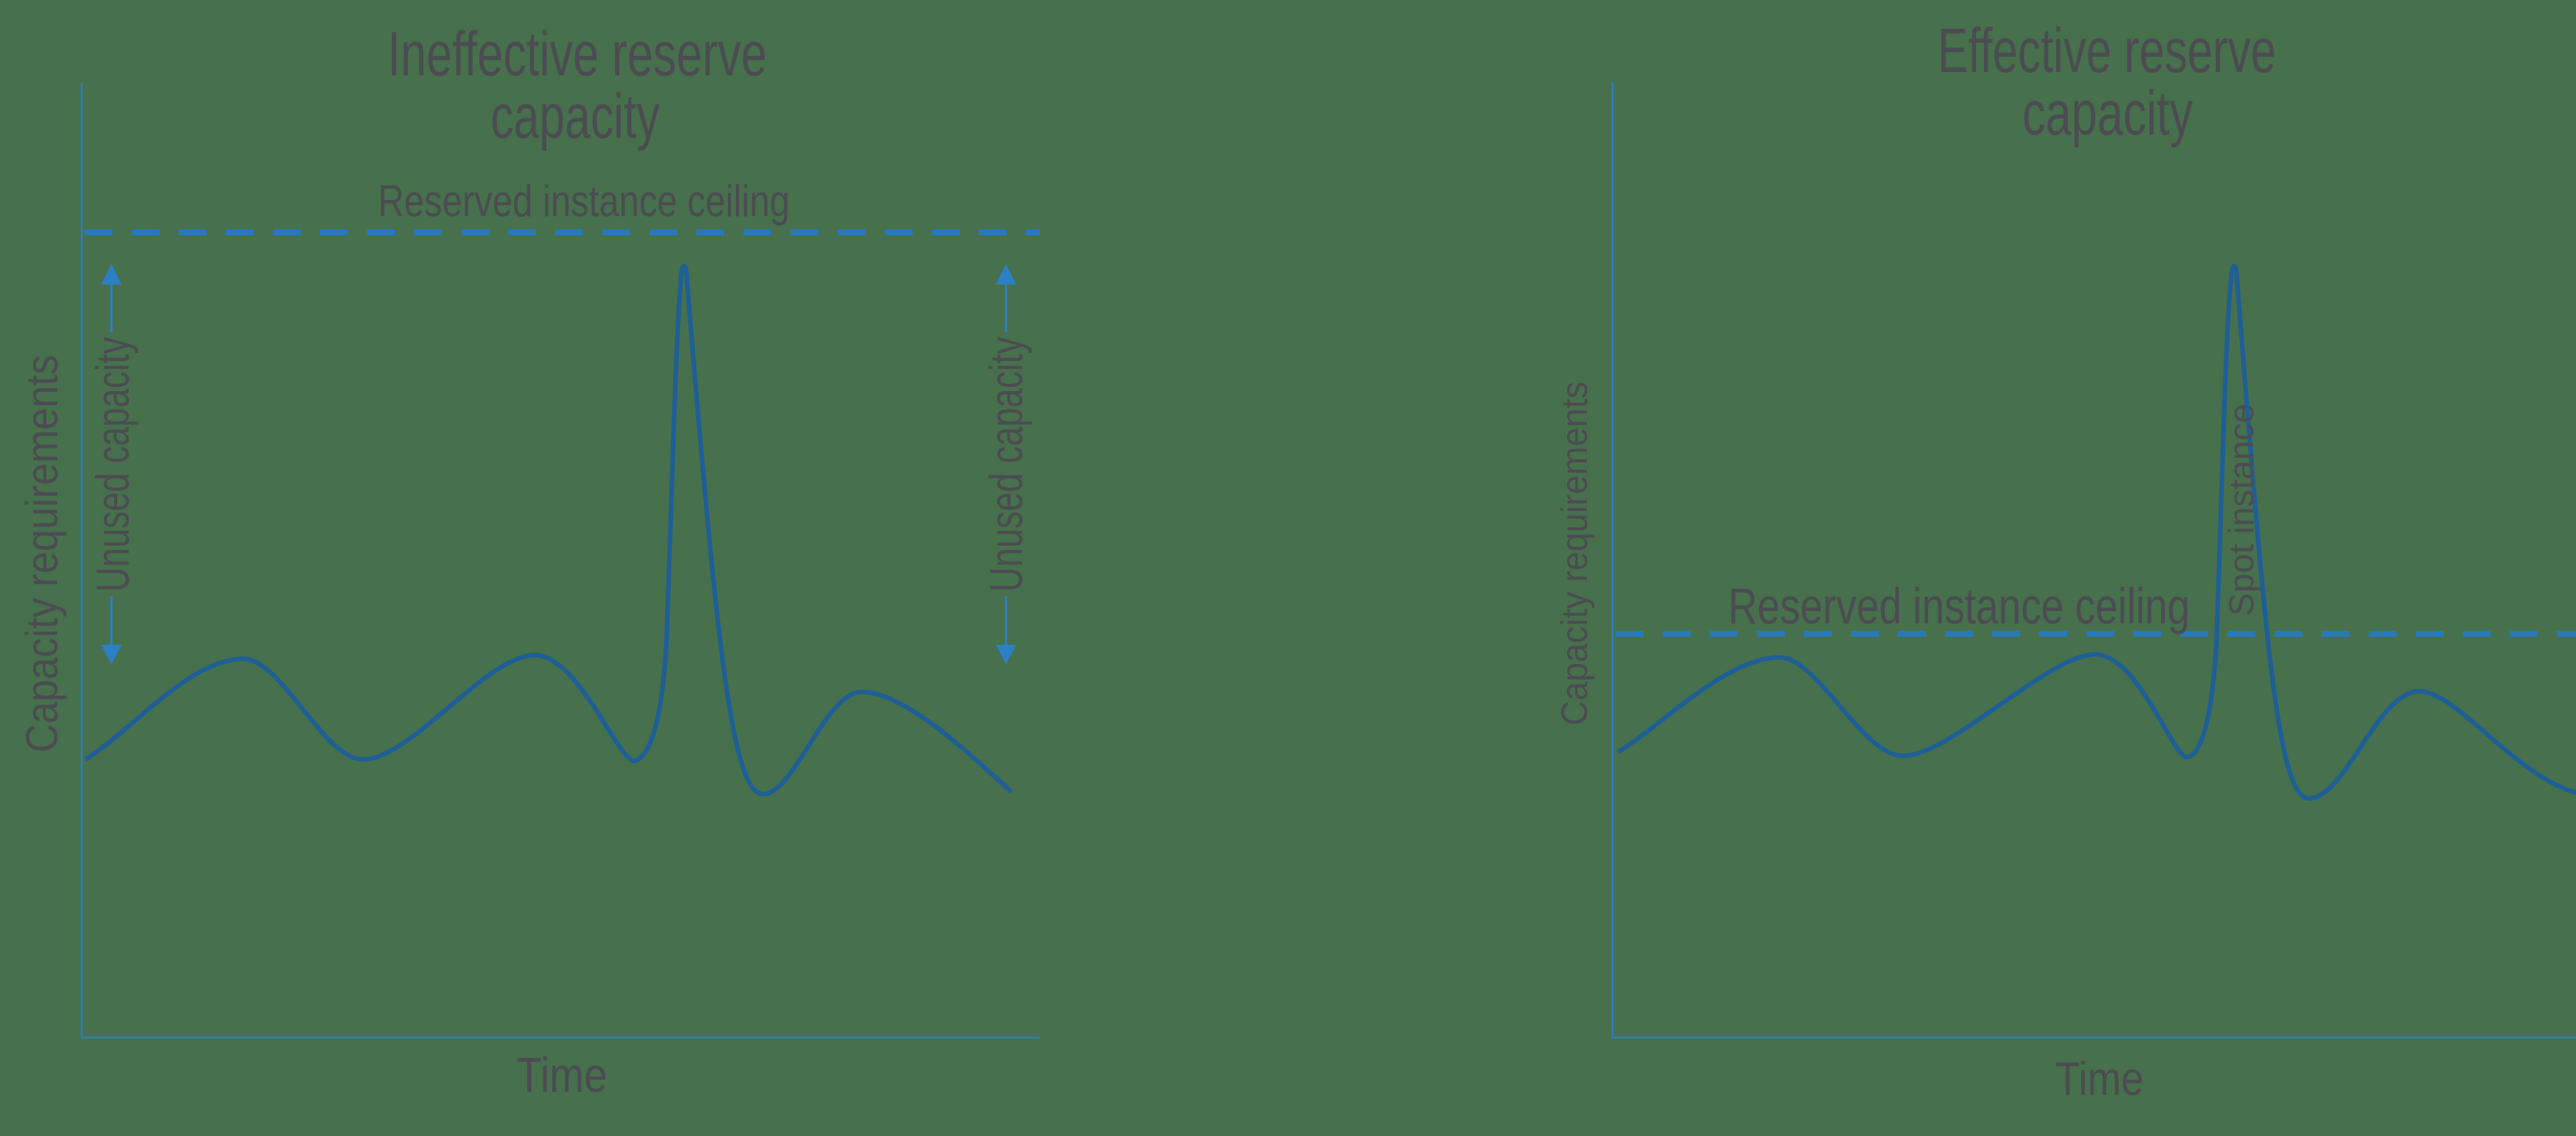 This screenshot has width=2576, height=1136. What do you see at coordinates (2241, 510) in the screenshot?
I see `svg-text: Spot instance` at bounding box center [2241, 510].